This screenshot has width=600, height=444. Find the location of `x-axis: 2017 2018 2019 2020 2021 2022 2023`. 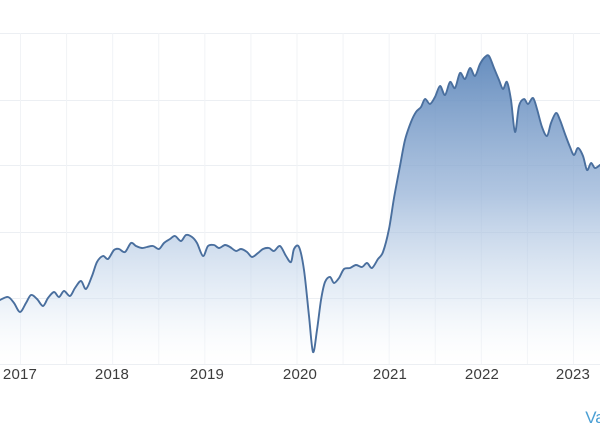

x-axis: 2017 2018 2019 2020 2021 2022 2023 is located at coordinates (300, 380).